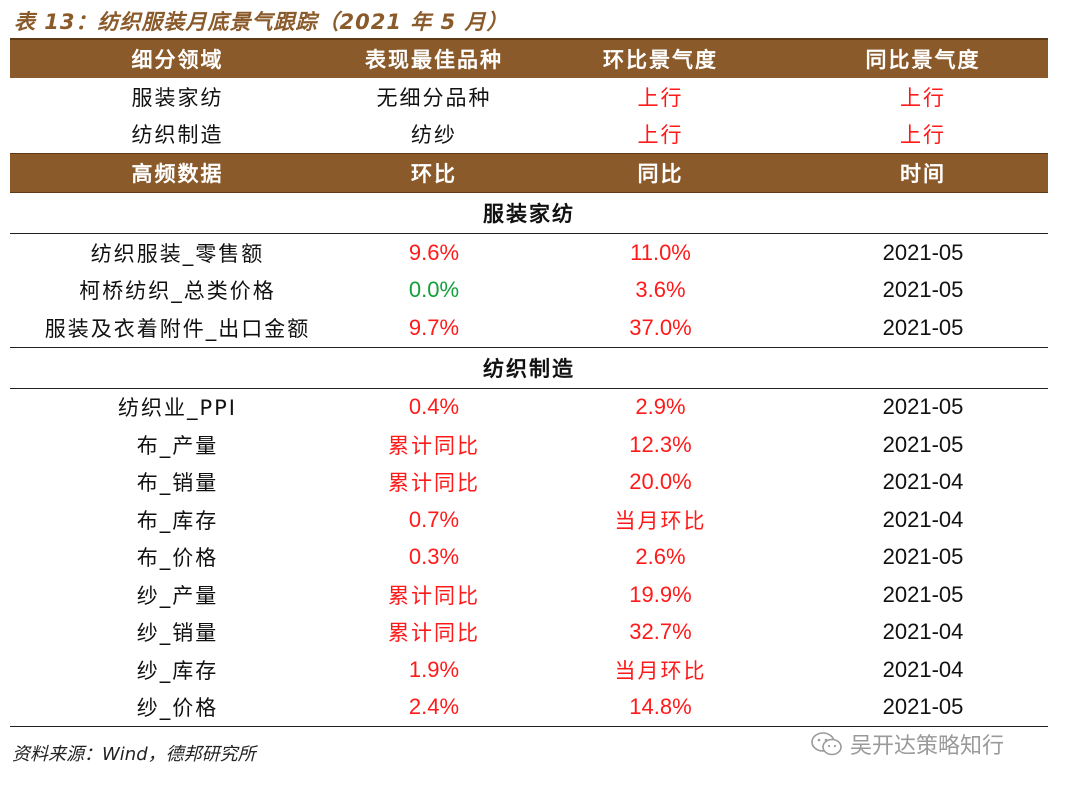 This screenshot has width=1080, height=790. What do you see at coordinates (660, 58) in the screenshot?
I see `header-mom-sentiment: 环比景气度` at bounding box center [660, 58].